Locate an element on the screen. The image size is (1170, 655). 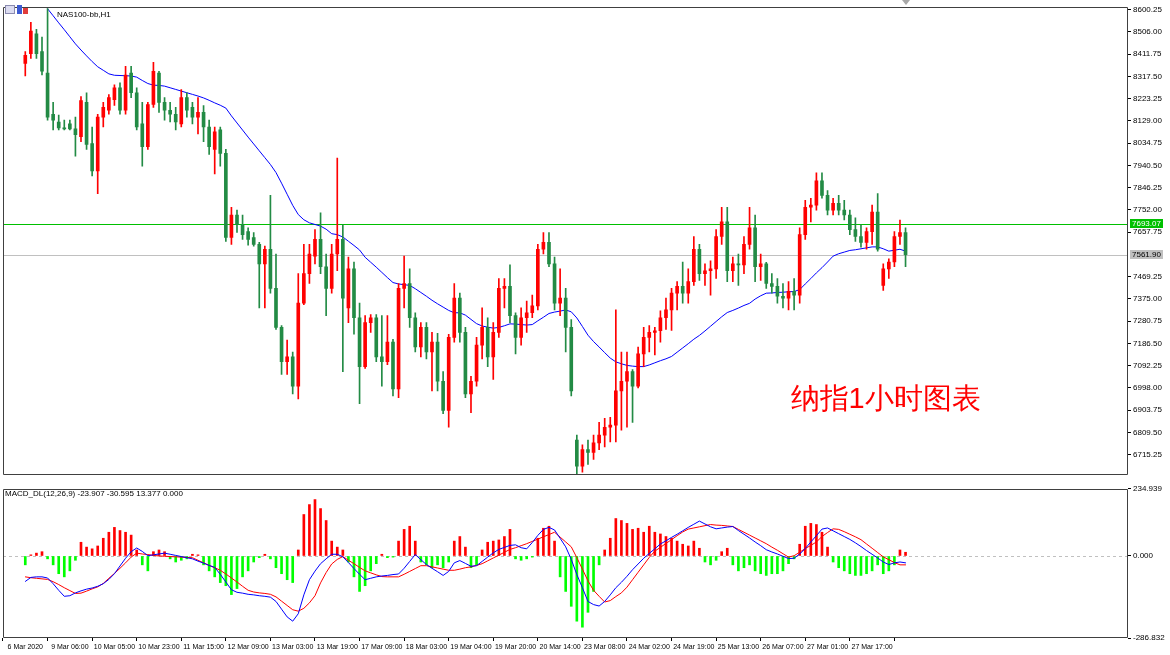
y-tick-label: 7375.00 is located at coordinates (1148, 299).